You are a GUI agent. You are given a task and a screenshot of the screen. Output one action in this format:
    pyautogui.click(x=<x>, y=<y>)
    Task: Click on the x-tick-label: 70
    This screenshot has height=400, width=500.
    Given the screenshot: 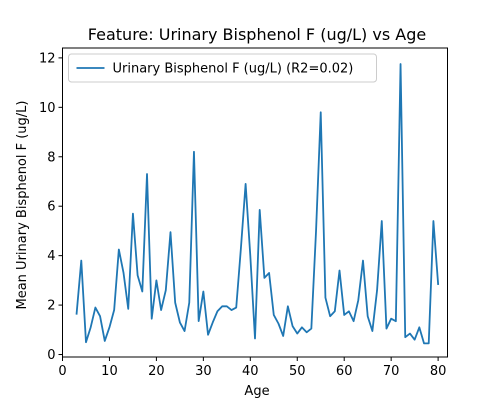 What is the action you would take?
    pyautogui.click(x=391, y=371)
    